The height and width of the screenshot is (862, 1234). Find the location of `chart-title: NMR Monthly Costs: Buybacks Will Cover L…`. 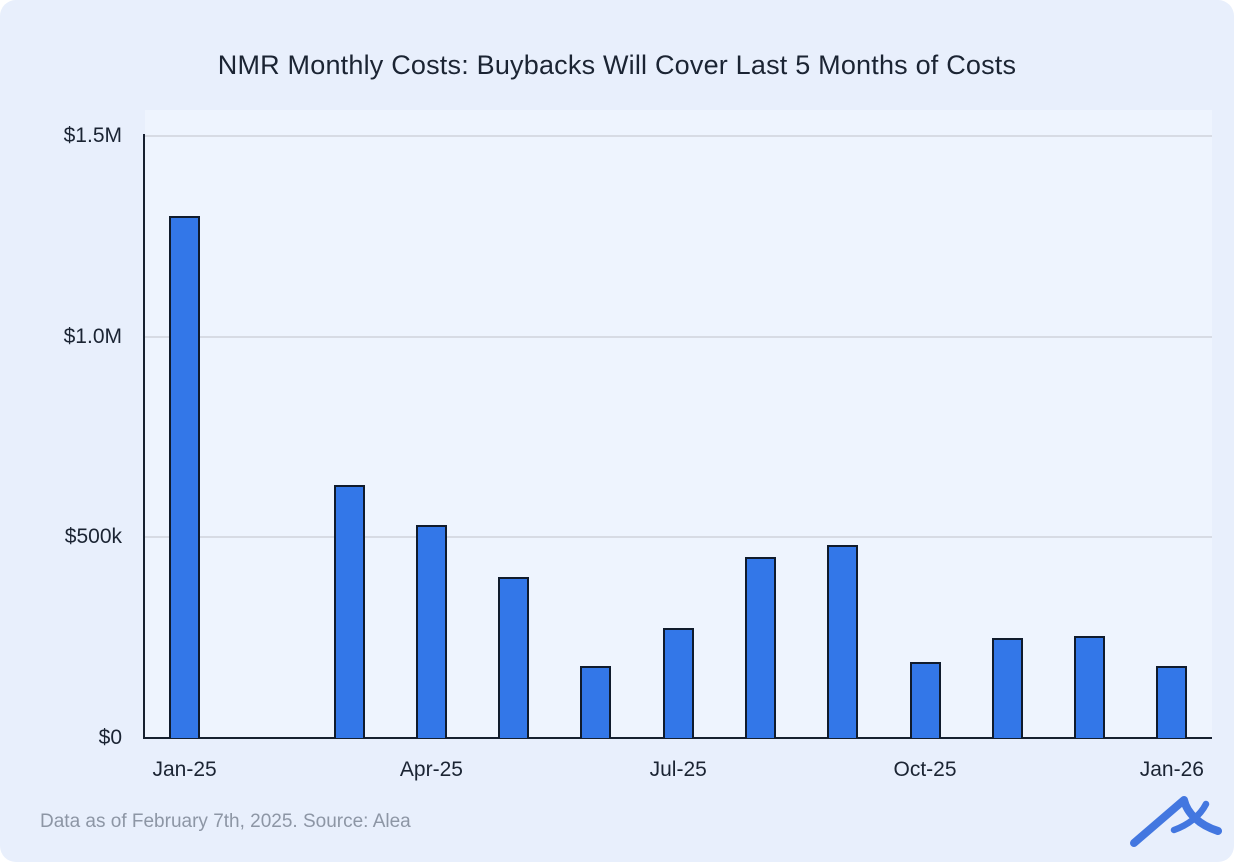

chart-title: NMR Monthly Costs: Buybacks Will Cover L… is located at coordinates (617, 65).